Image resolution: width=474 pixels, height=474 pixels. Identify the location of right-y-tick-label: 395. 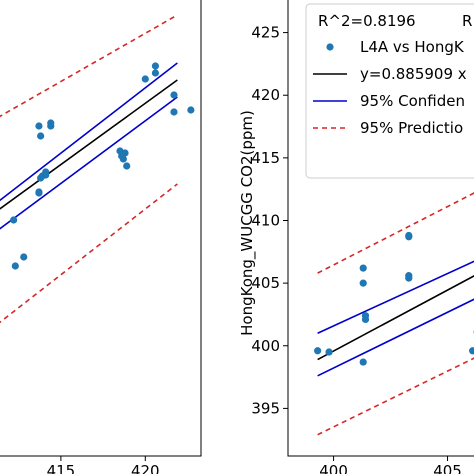
(265, 408).